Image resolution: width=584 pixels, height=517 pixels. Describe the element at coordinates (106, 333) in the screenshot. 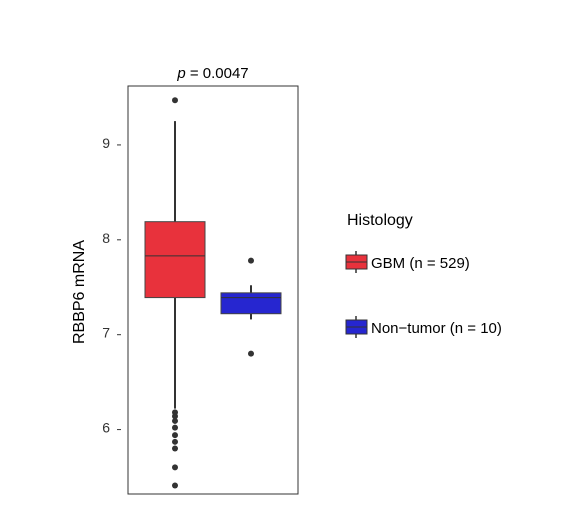

I see `y-tick-label: 7` at that location.